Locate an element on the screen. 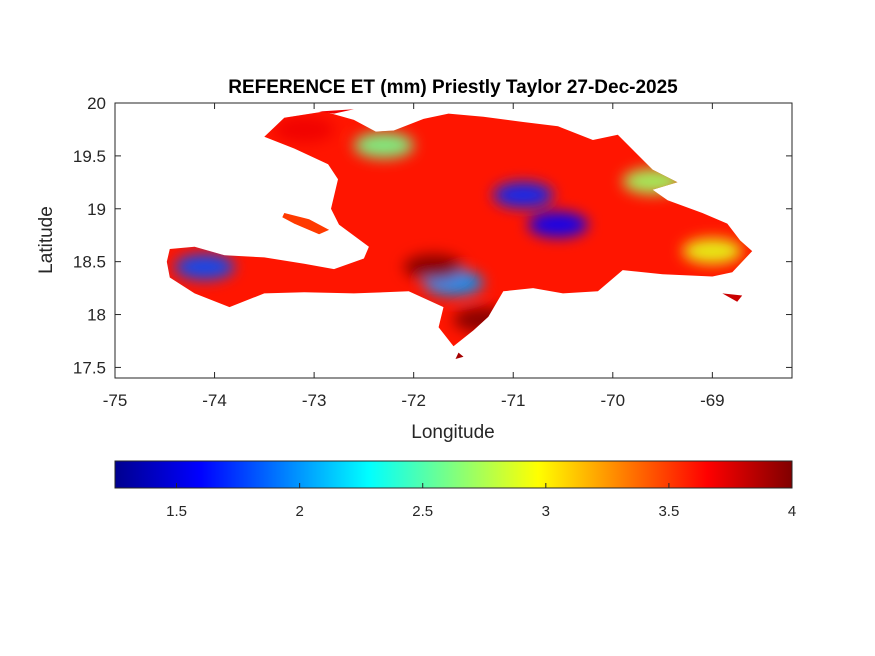 The width and height of the screenshot is (875, 656). y-tick-label: 18.5 is located at coordinates (89, 262).